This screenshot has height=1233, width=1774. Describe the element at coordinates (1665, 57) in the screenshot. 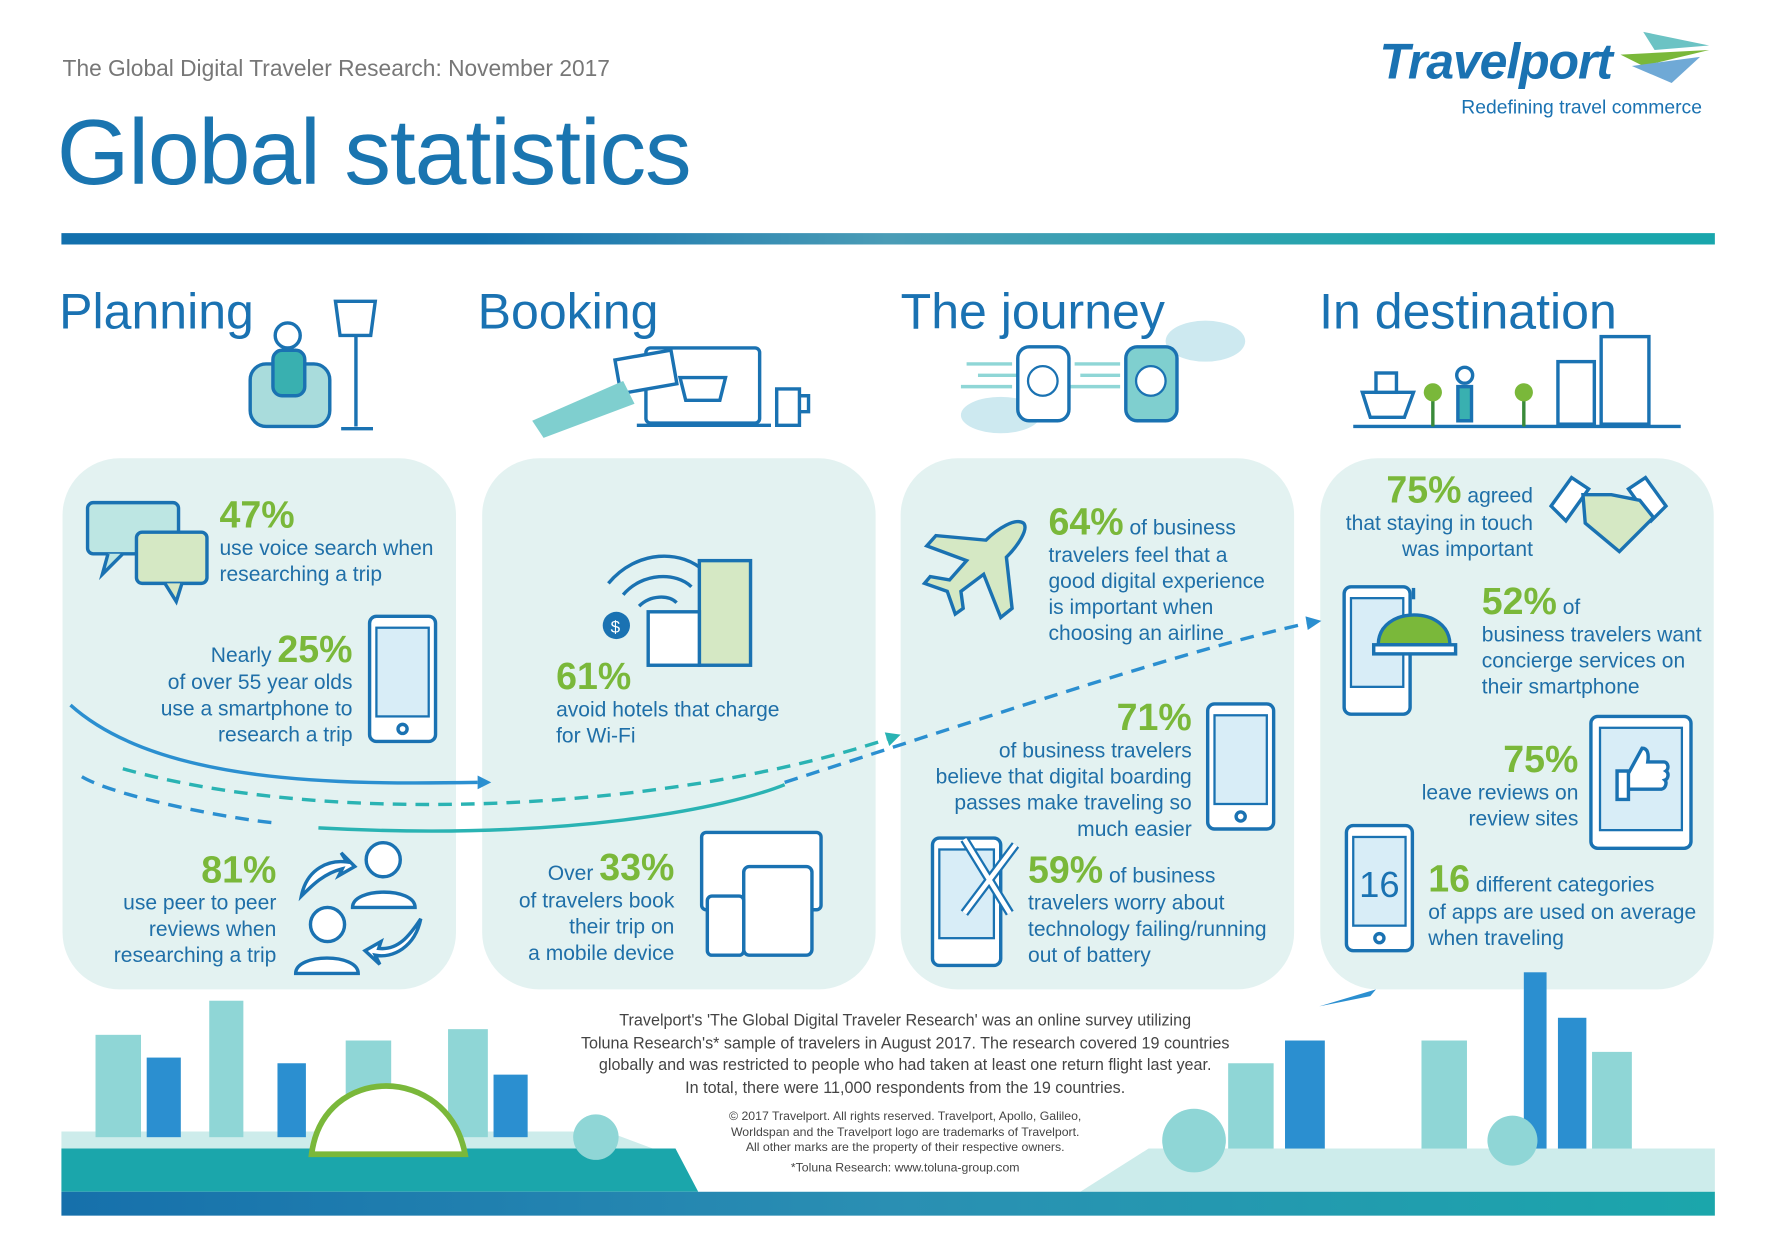

I see `travelport-logo-mark-icon` at that location.